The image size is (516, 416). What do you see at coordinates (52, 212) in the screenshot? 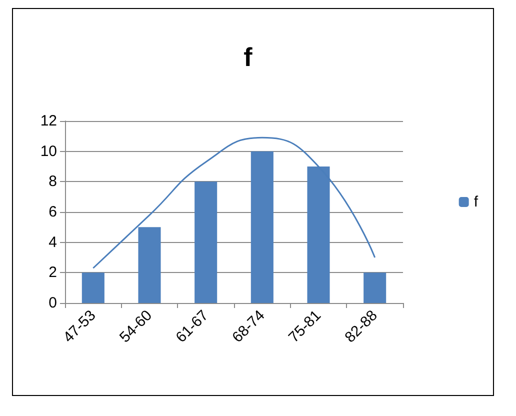
I see `y-tick-label: 6` at bounding box center [52, 212].